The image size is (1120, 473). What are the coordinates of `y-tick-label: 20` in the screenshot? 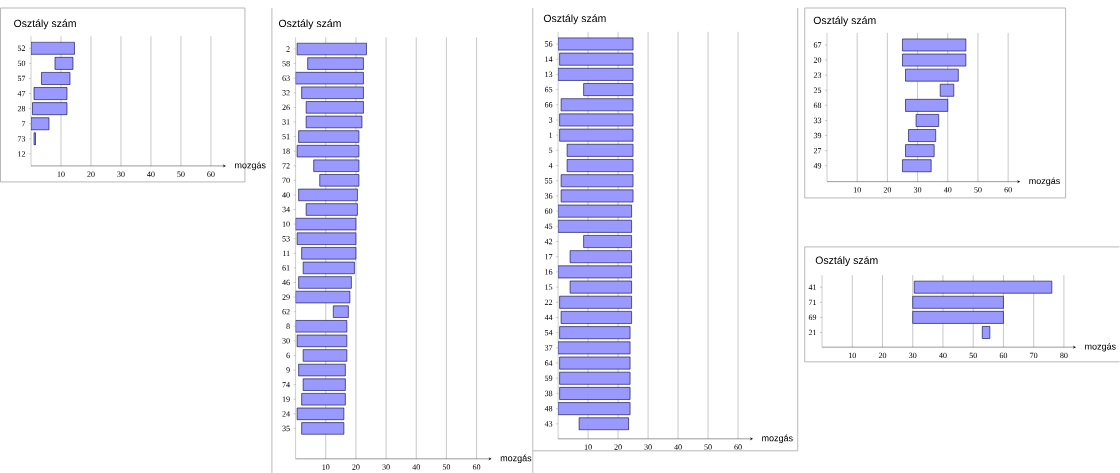 It's located at (817, 60).